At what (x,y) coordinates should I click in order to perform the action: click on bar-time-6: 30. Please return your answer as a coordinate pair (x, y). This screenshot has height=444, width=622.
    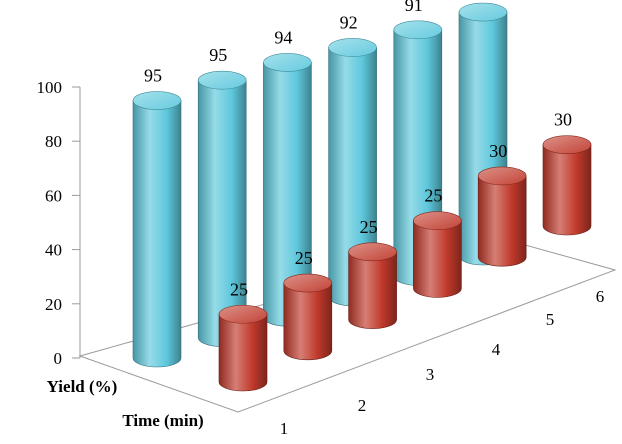
    Looking at the image, I should click on (567, 173).